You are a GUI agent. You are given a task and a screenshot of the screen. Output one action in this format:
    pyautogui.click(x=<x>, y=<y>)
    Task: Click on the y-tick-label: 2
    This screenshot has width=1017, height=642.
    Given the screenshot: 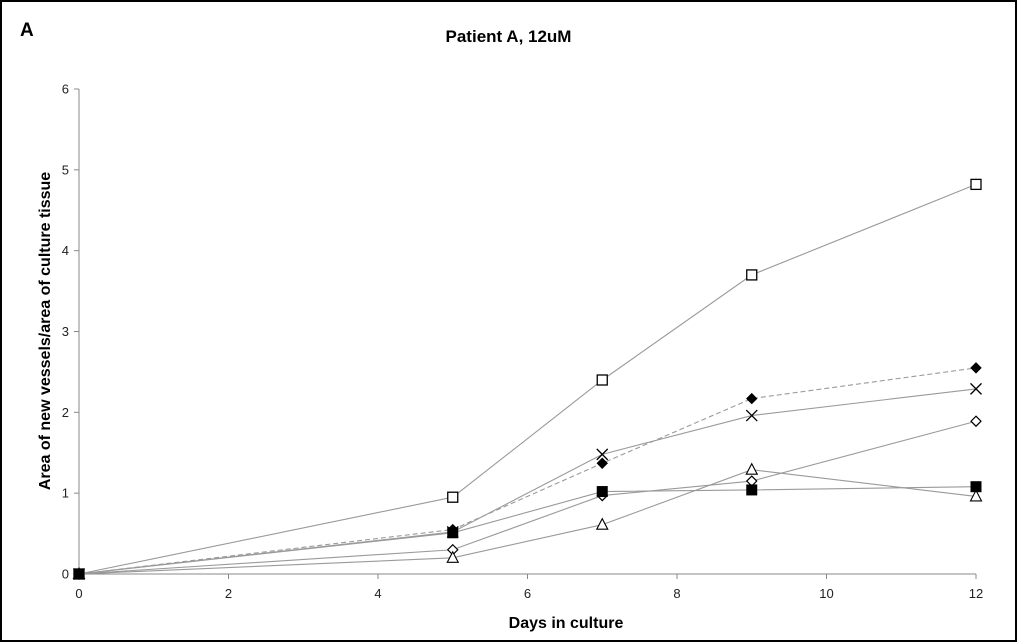 What is the action you would take?
    pyautogui.click(x=65, y=412)
    